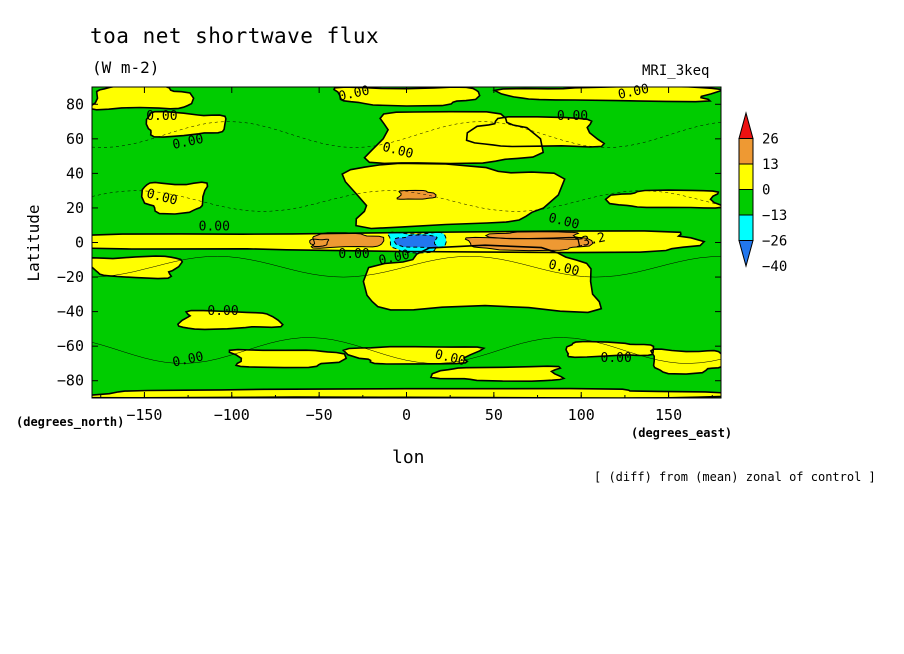  What do you see at coordinates (232, 415) in the screenshot?
I see `x-tick-label: −100` at bounding box center [232, 415].